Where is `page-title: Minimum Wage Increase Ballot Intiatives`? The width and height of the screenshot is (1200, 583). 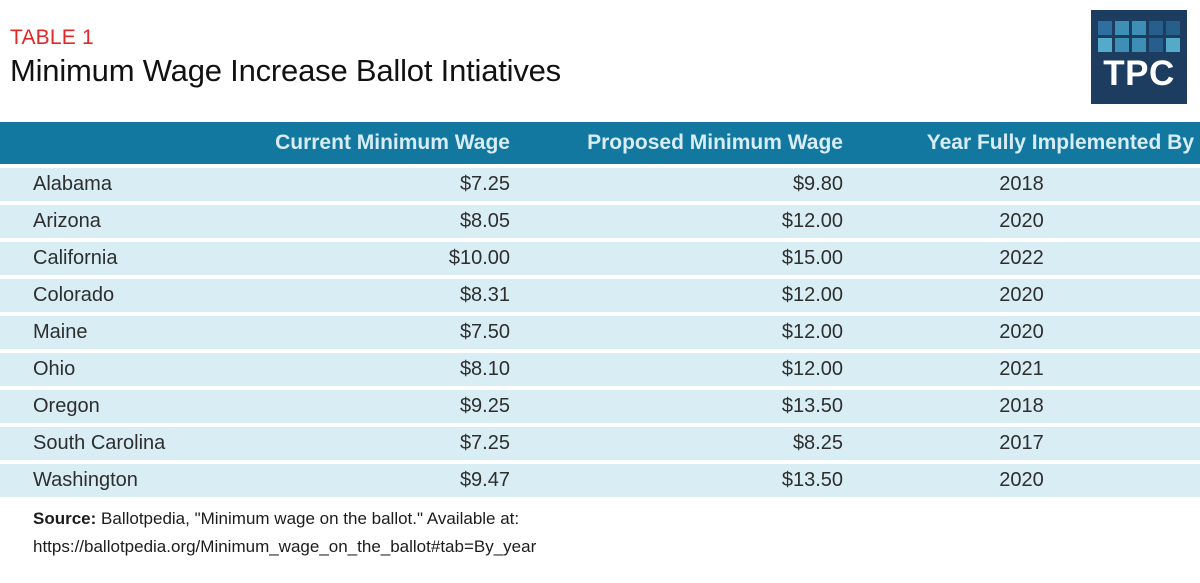 page-title: Minimum Wage Increase Ballot Intiatives is located at coordinates (285, 70).